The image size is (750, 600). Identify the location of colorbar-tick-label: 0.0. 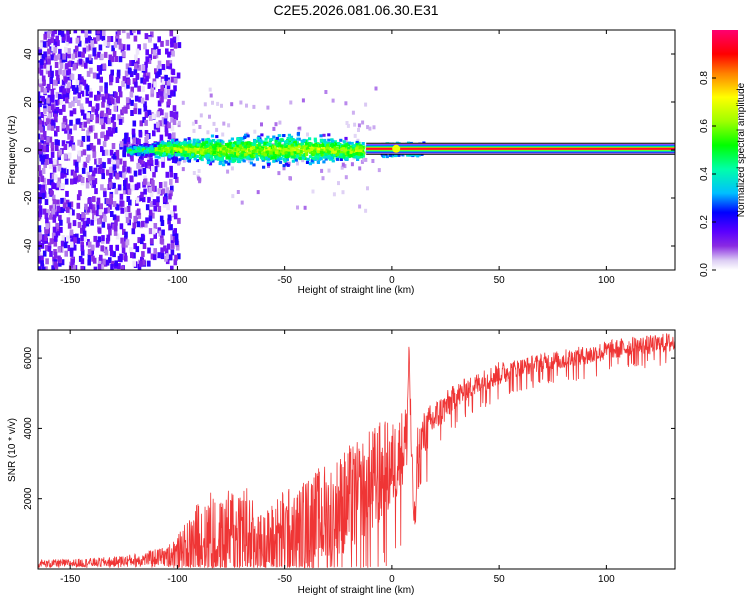
(704, 270).